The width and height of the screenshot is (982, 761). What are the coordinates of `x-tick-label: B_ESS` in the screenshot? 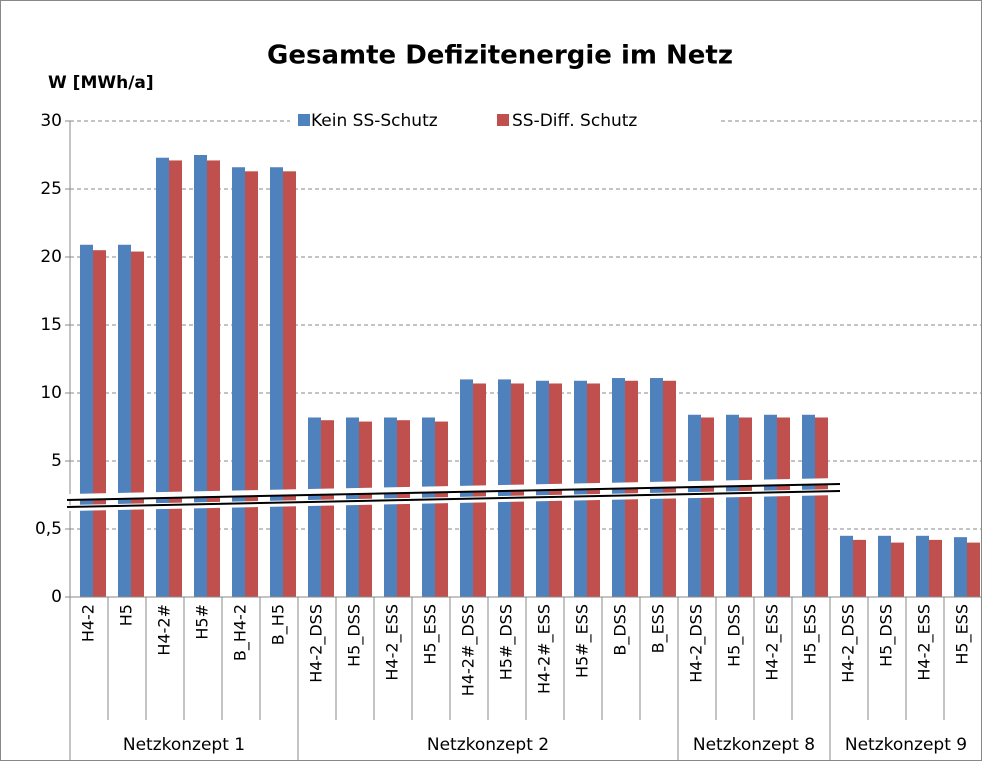 It's located at (659, 628).